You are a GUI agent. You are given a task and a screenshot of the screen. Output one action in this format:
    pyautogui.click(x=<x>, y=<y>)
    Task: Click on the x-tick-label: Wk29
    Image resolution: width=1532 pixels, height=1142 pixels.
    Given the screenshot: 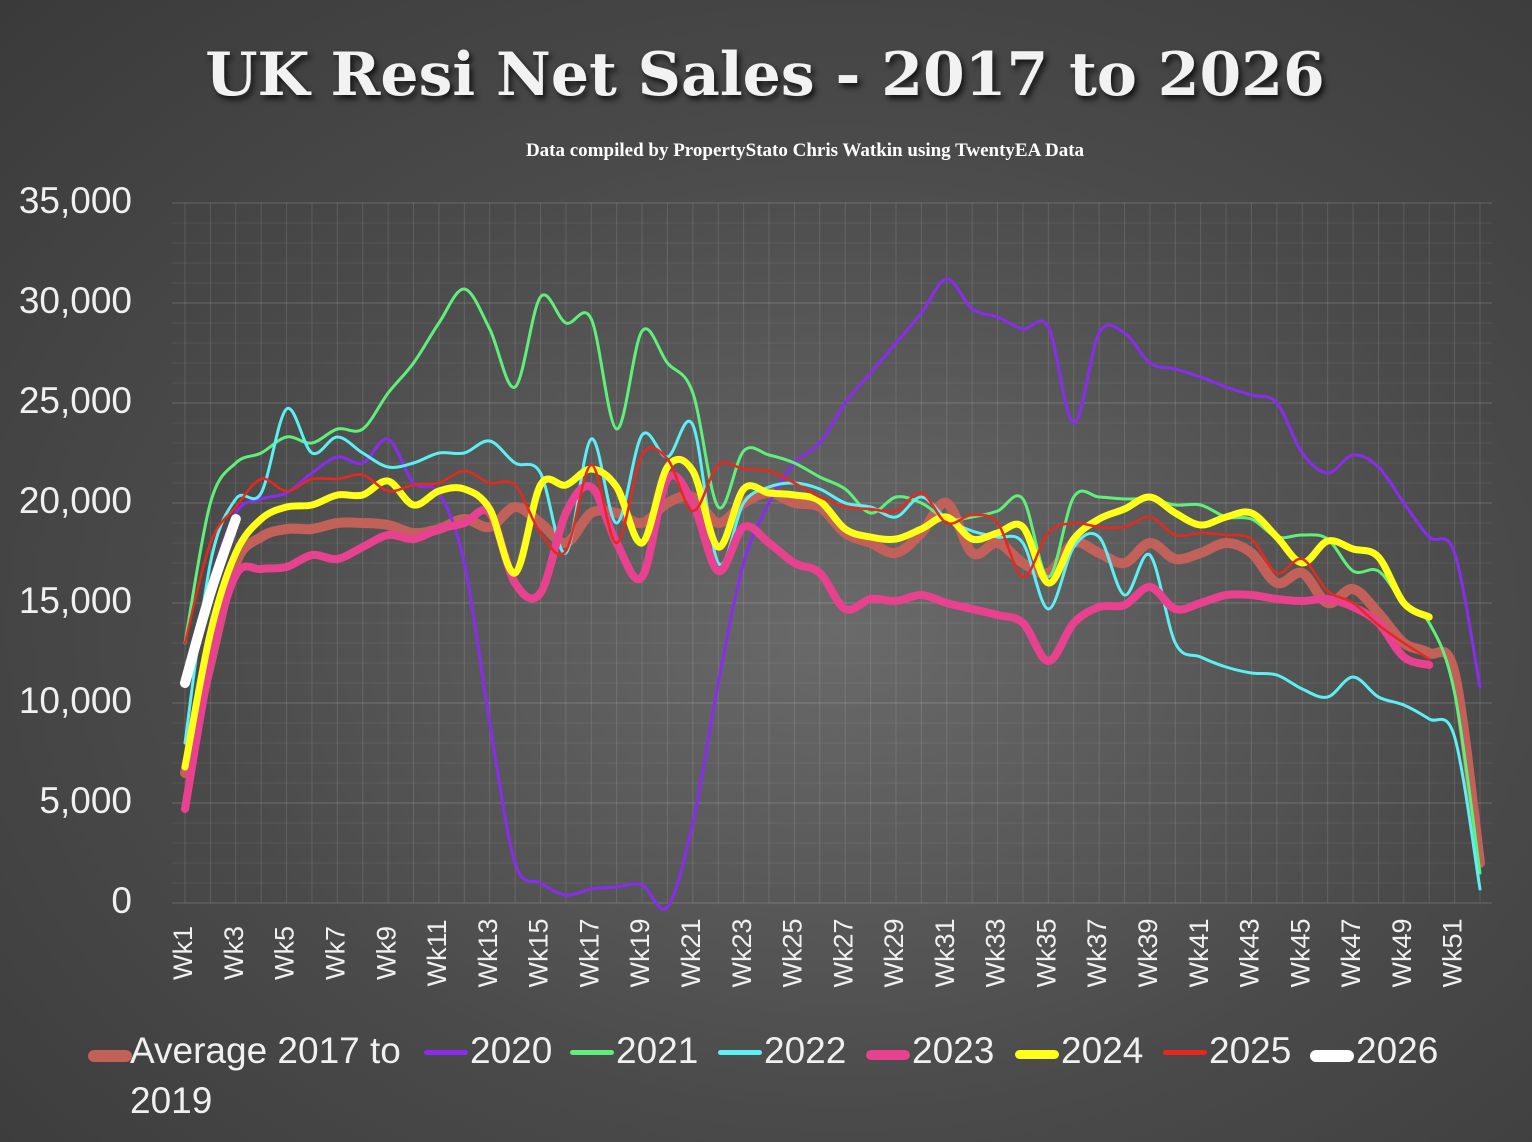 What is the action you would take?
    pyautogui.click(x=894, y=952)
    